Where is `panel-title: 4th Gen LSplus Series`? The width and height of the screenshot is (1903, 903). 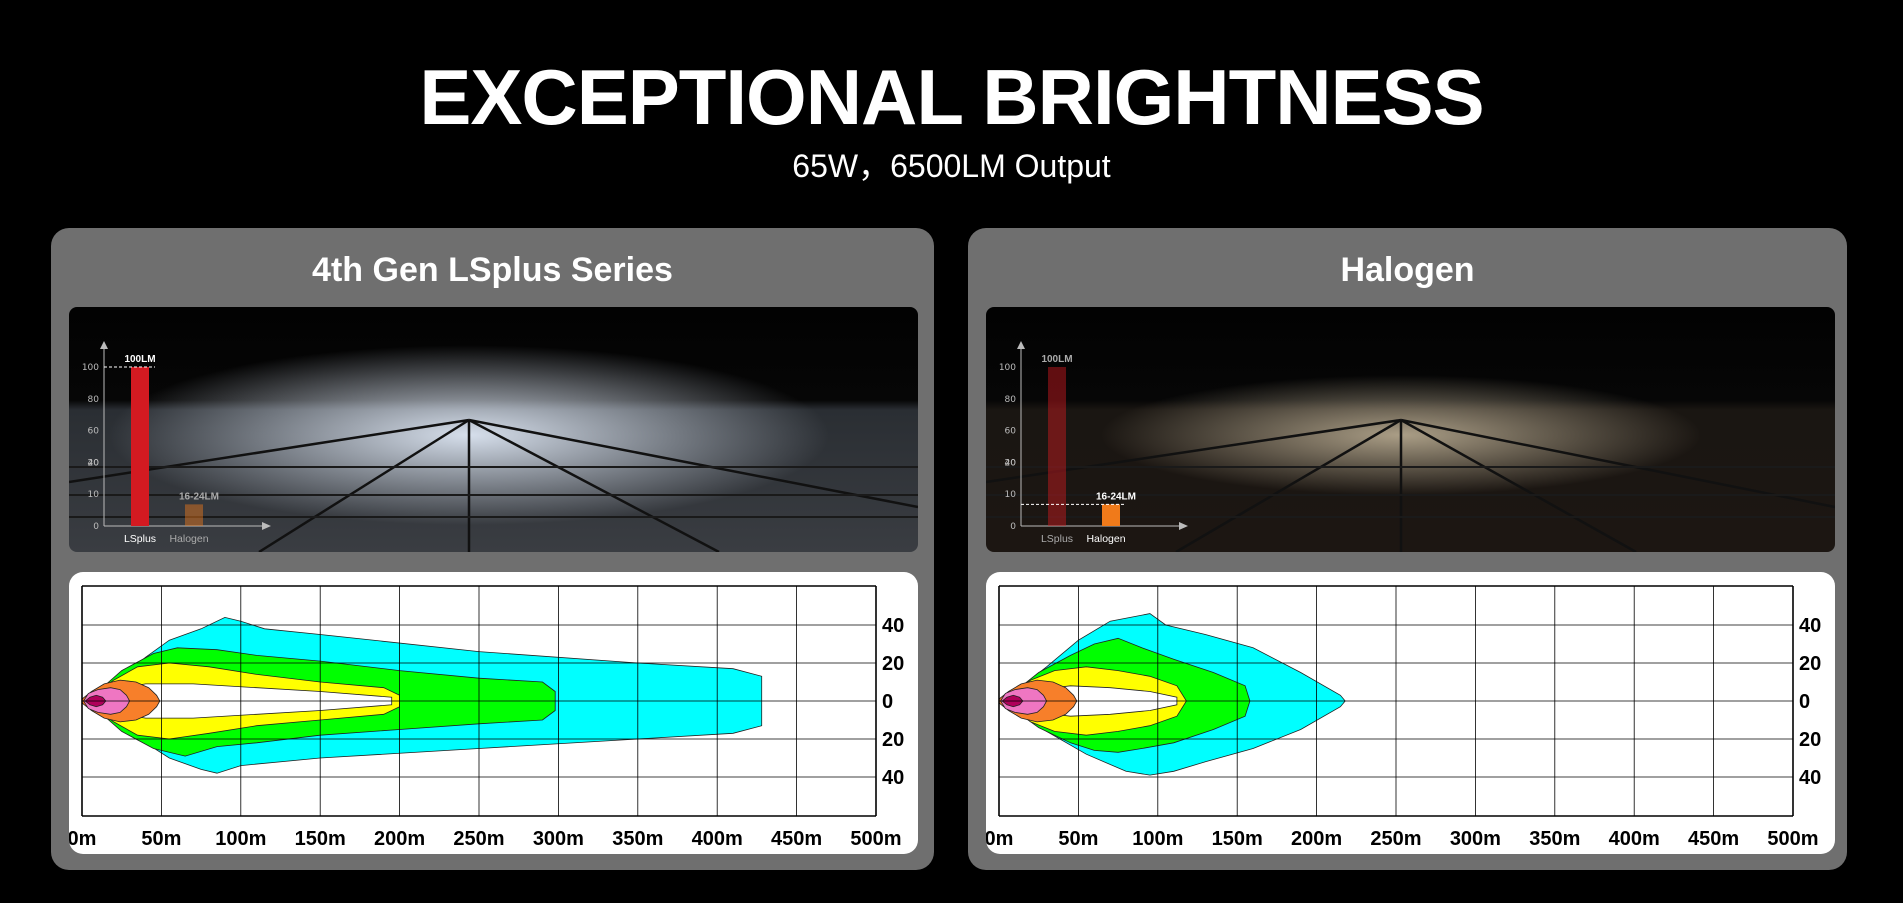 panel-title: 4th Gen LSplus Series is located at coordinates (492, 270).